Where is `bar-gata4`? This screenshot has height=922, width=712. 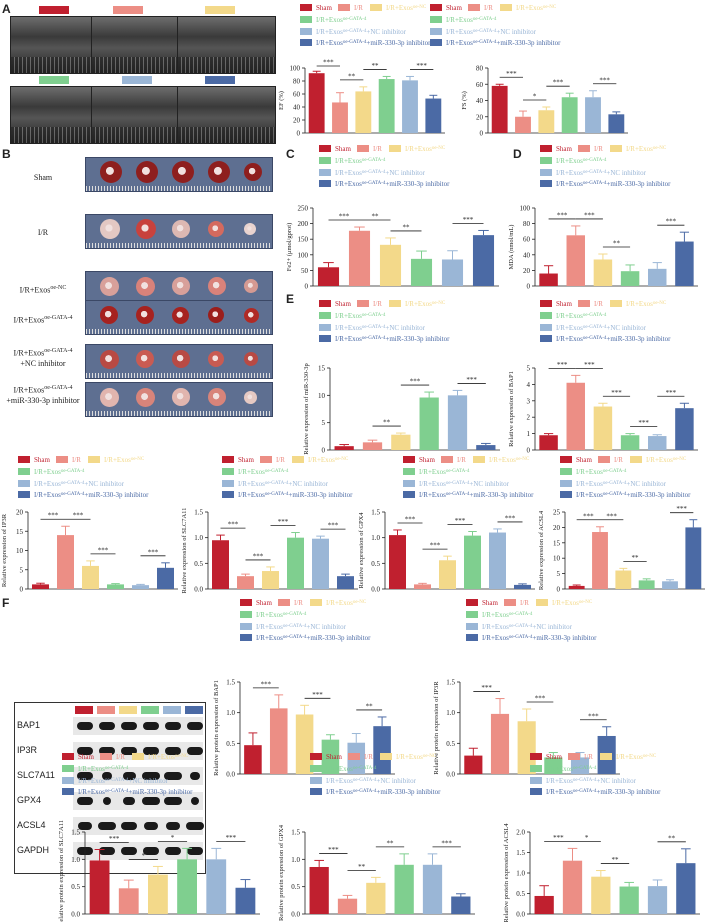 bar-gata4 is located at coordinates (630, 442).